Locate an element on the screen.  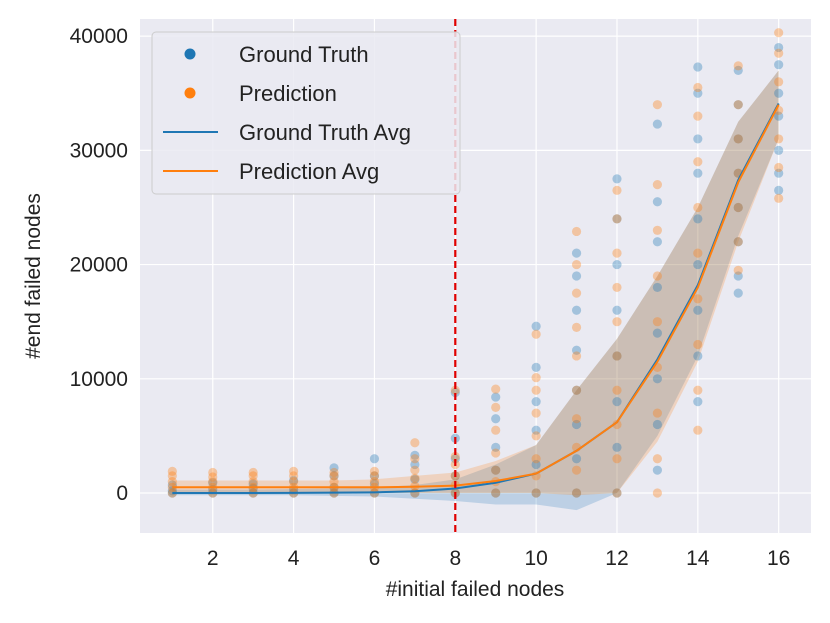
y-axis-ticks: 0 10000 20000 30000 40000 is located at coordinates (99, 265).